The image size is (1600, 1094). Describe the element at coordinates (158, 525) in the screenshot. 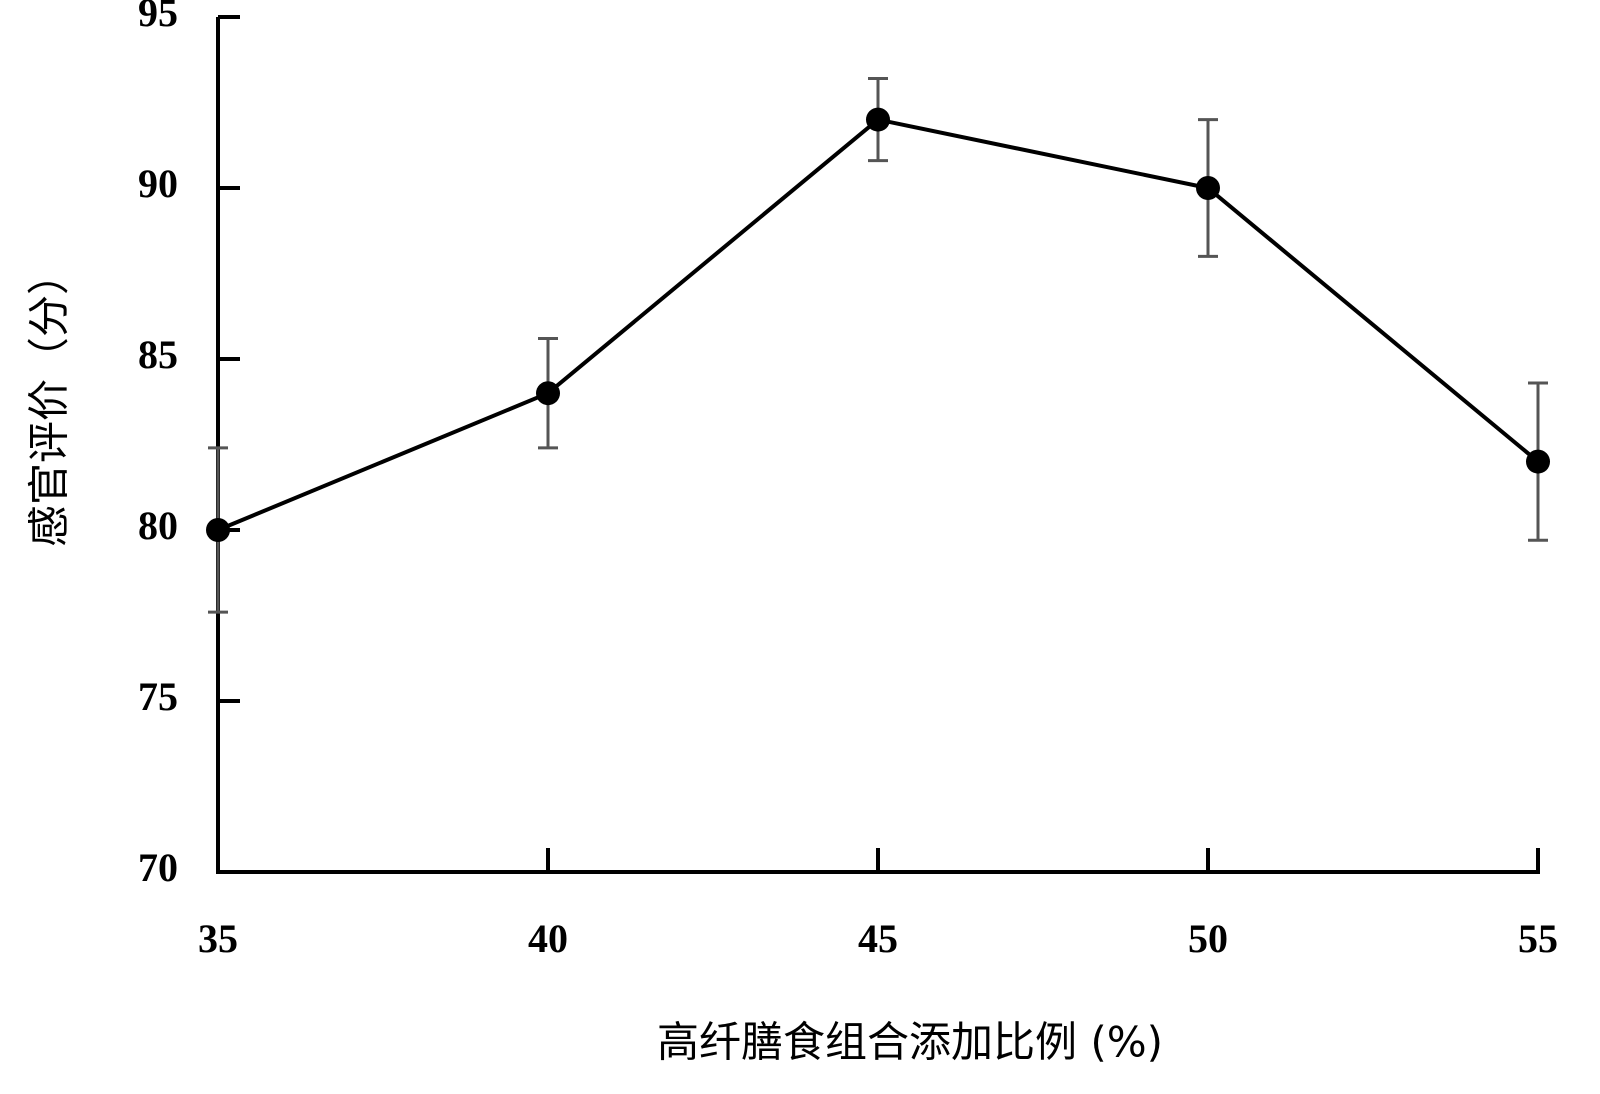

I see `y-tick-label: 80` at that location.